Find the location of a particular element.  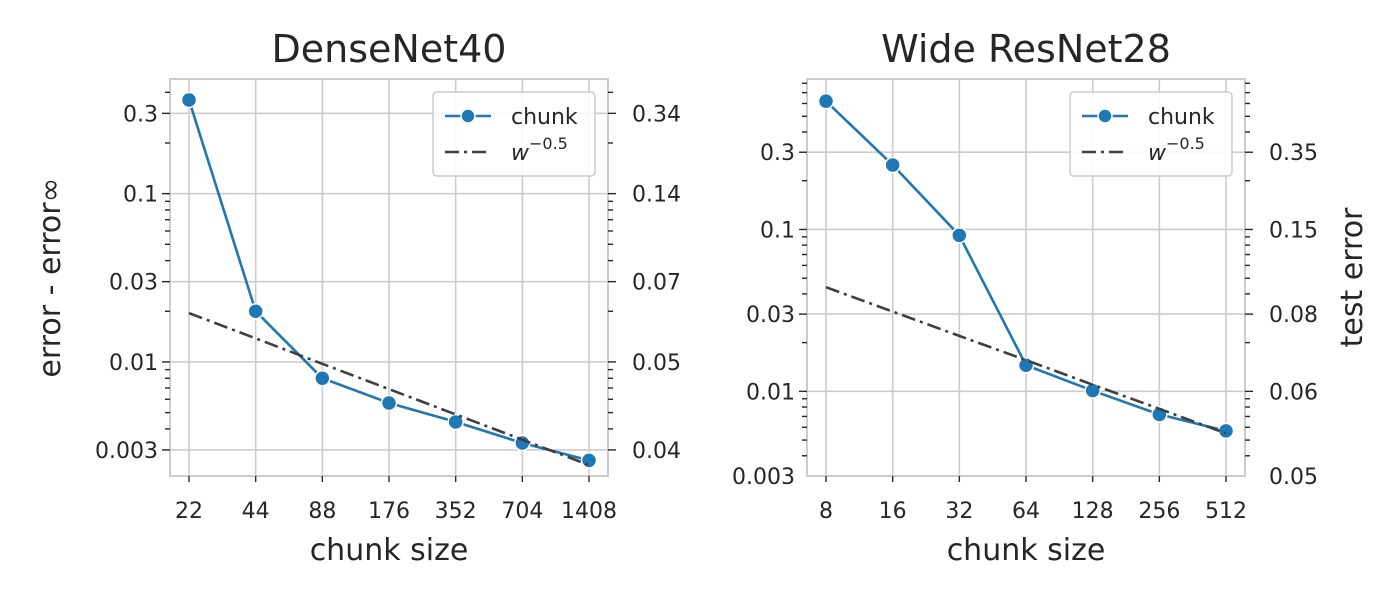

y-tick-label-right: 0.35 is located at coordinates (1293, 153).